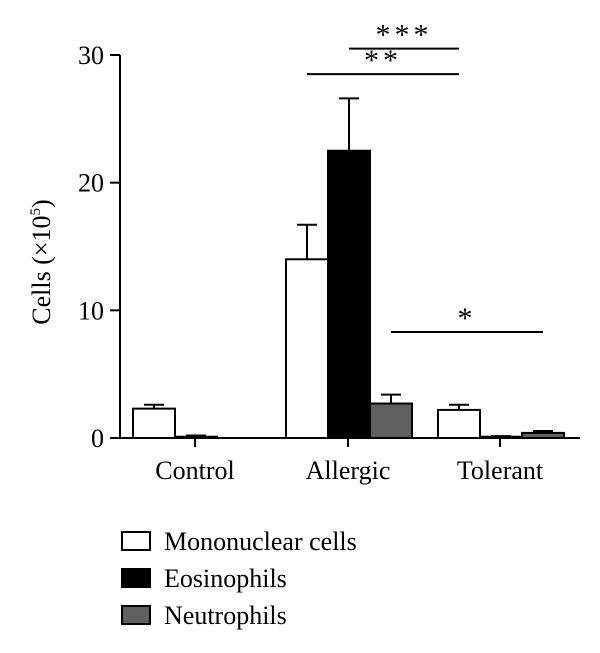  What do you see at coordinates (391, 420) in the screenshot?
I see `bar-neutrophils-allergic` at bounding box center [391, 420].